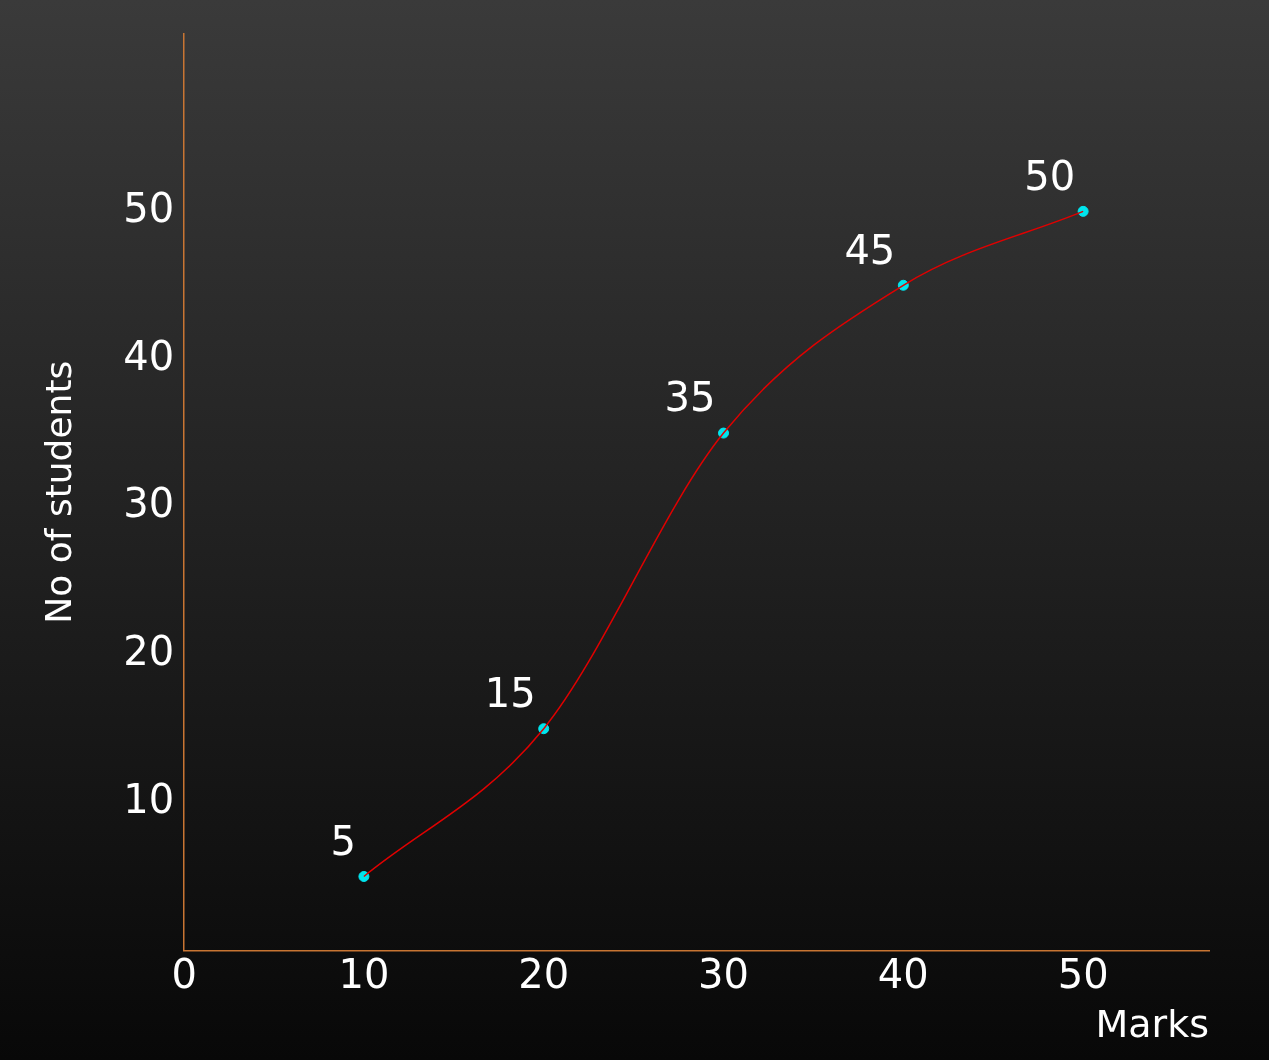  What do you see at coordinates (690, 397) in the screenshot?
I see `data-label: 35` at bounding box center [690, 397].